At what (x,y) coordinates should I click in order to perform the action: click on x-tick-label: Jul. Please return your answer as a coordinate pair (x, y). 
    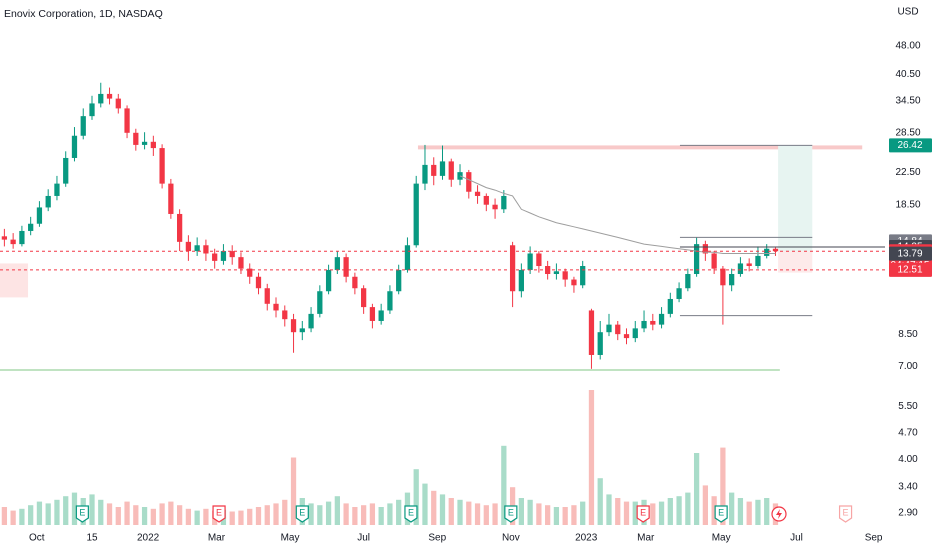
    Looking at the image, I should click on (363, 538).